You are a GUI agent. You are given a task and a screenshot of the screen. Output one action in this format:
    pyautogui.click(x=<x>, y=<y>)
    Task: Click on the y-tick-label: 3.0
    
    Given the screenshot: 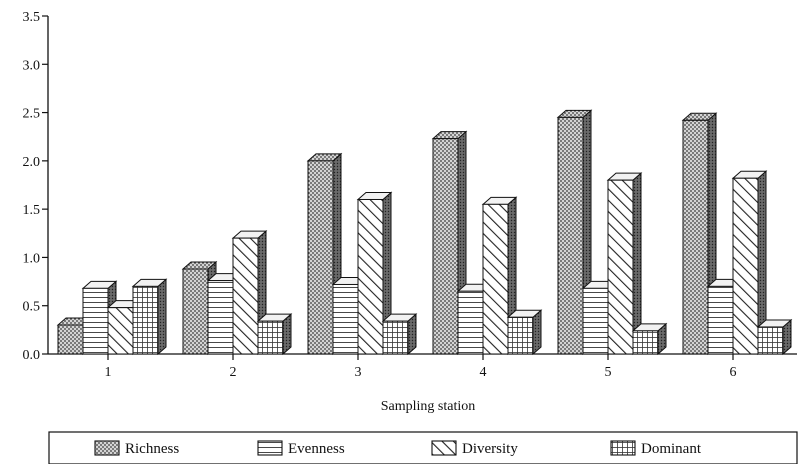 What is the action you would take?
    pyautogui.click(x=32, y=65)
    